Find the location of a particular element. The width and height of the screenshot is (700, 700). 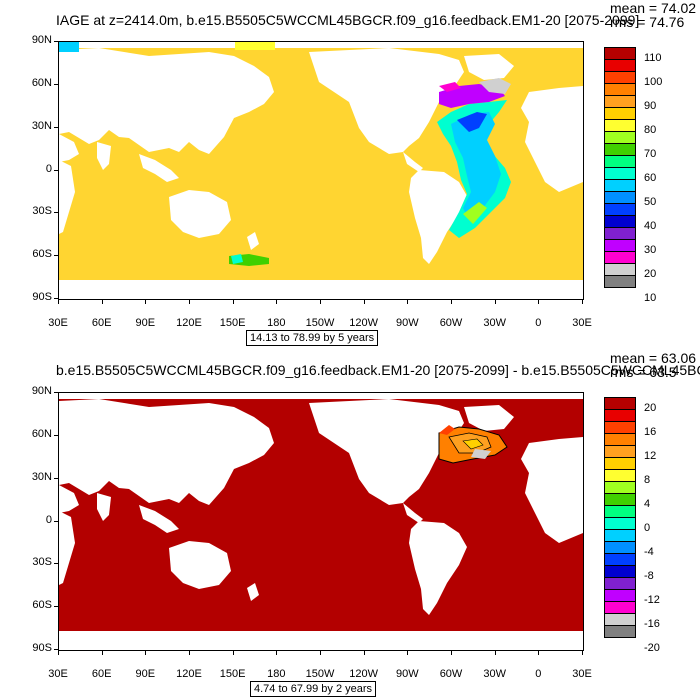

antarctica-landmass is located at coordinates (321, 640).